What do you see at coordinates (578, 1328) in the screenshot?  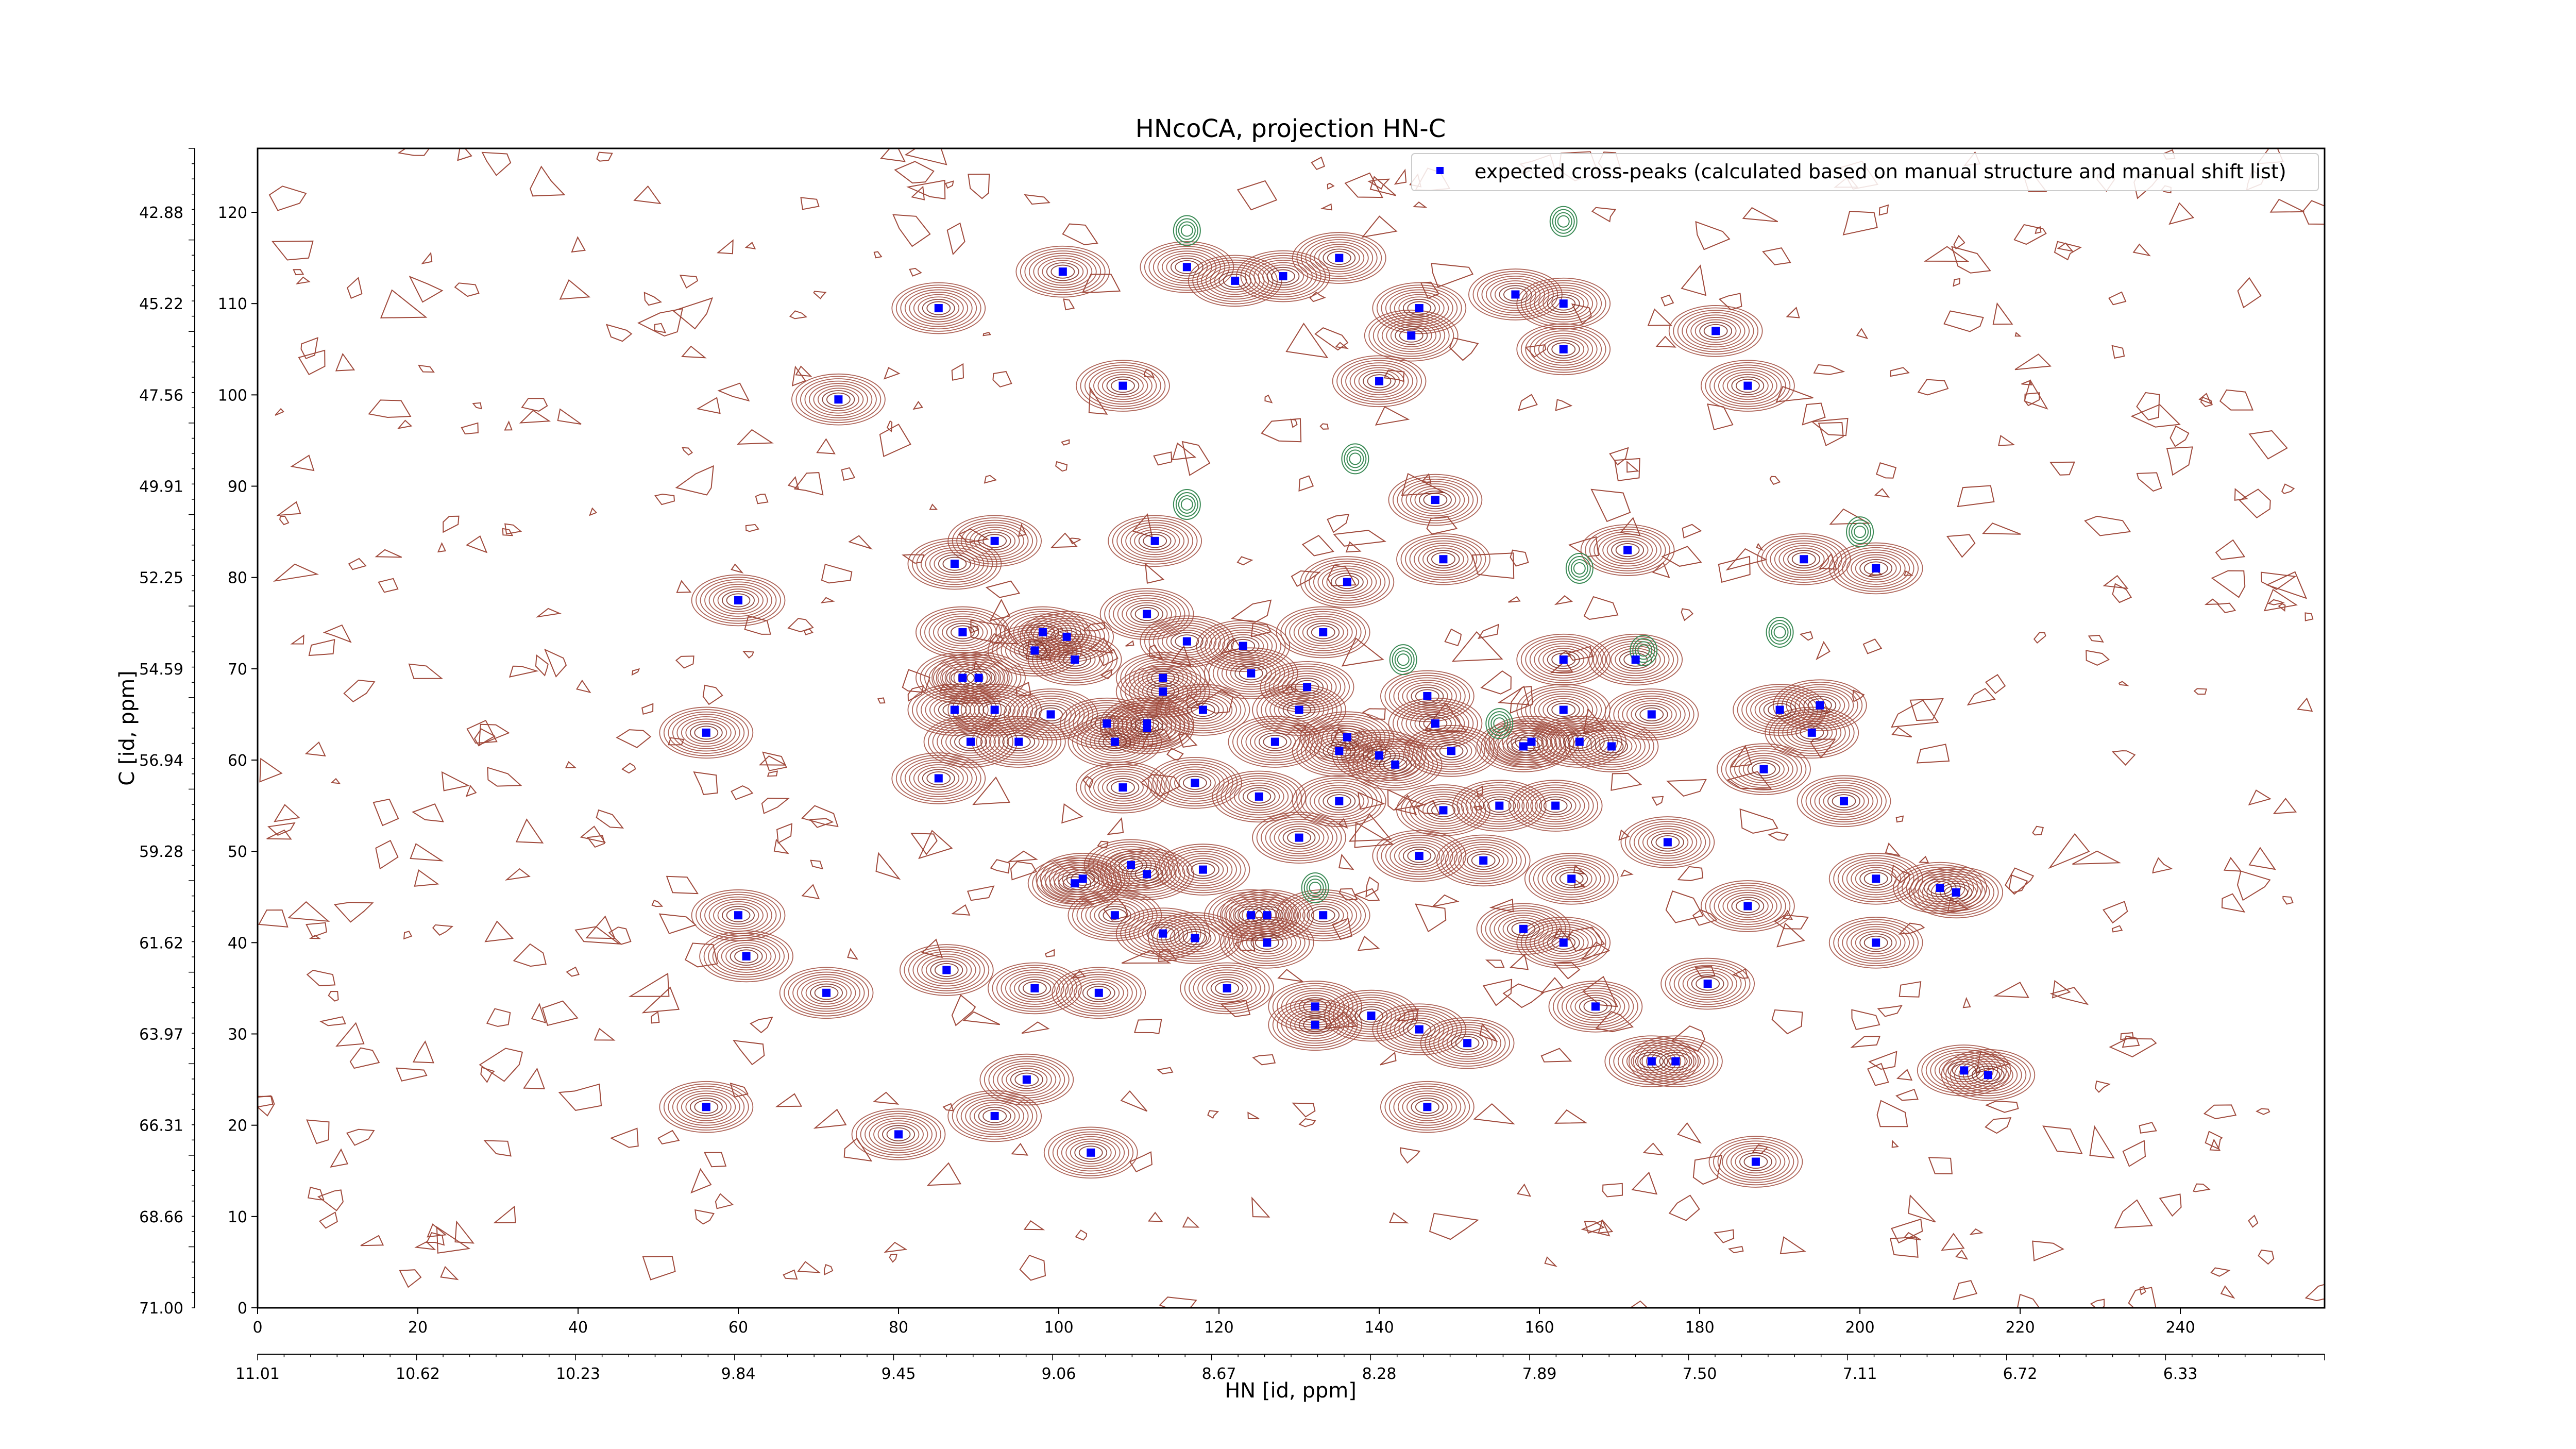 I see `x-tick-label: 40` at bounding box center [578, 1328].